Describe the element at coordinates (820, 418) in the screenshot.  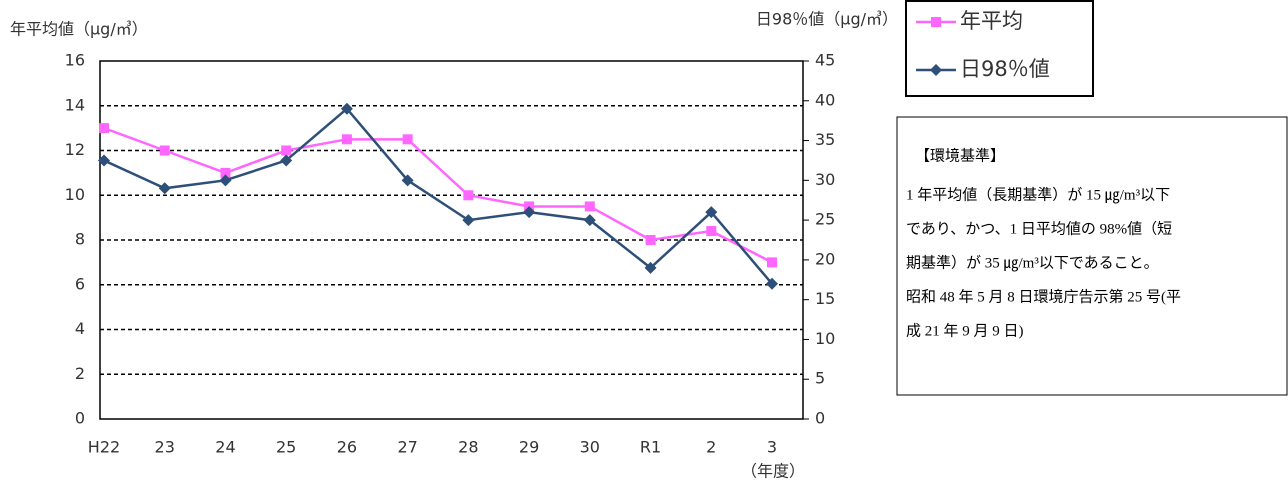
I see `y2-tick-label: 0` at that location.